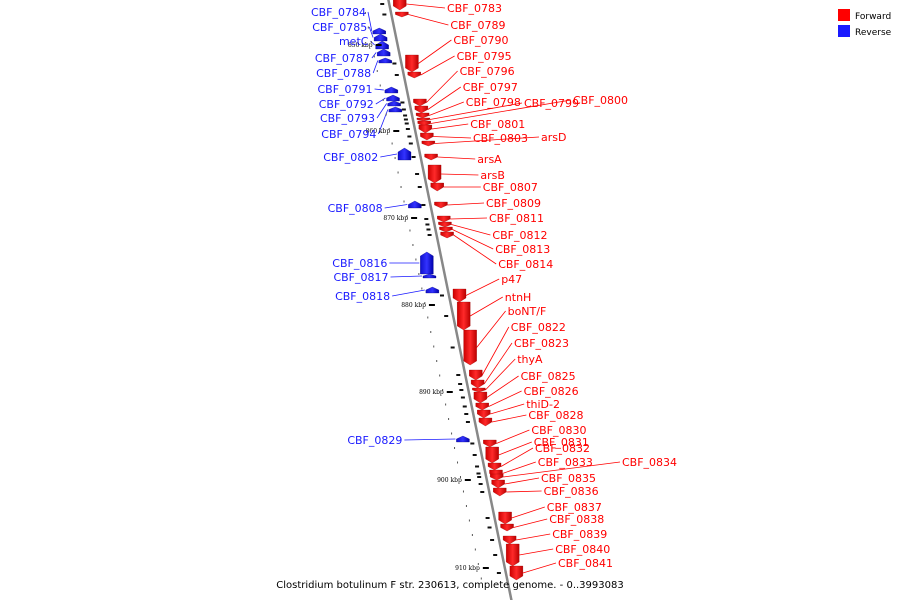  I want to click on gene-label-cbf-0822: CBF_0822, so click(538, 327).